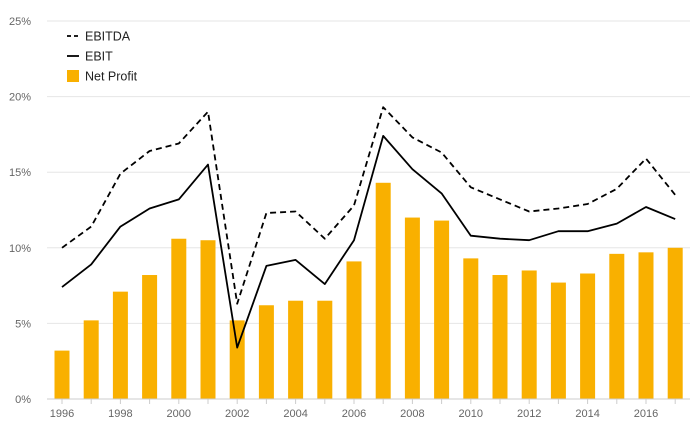  Describe the element at coordinates (558, 340) in the screenshot. I see `bar-net-profit-2013` at that location.